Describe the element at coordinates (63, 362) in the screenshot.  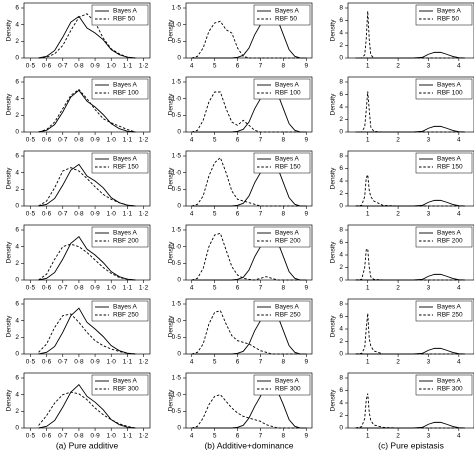
I see `x-tick-label: 0·7` at that location.